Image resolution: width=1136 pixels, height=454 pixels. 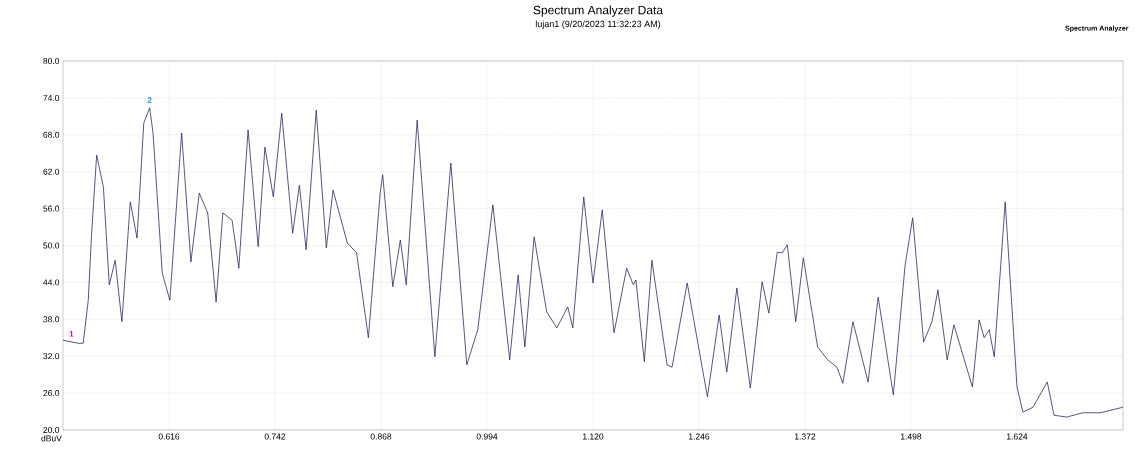 What do you see at coordinates (149, 100) in the screenshot?
I see `annotation: 2` at bounding box center [149, 100].